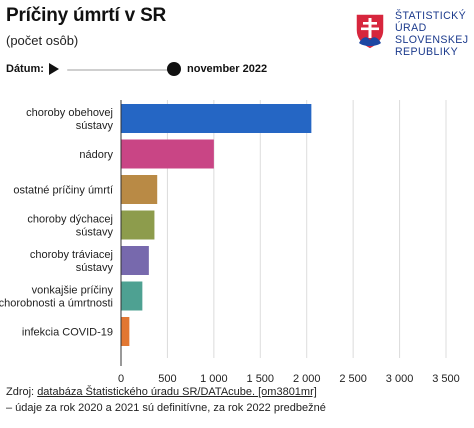 This screenshot has width=474, height=428. I want to click on date-value: november 2022, so click(227, 69).